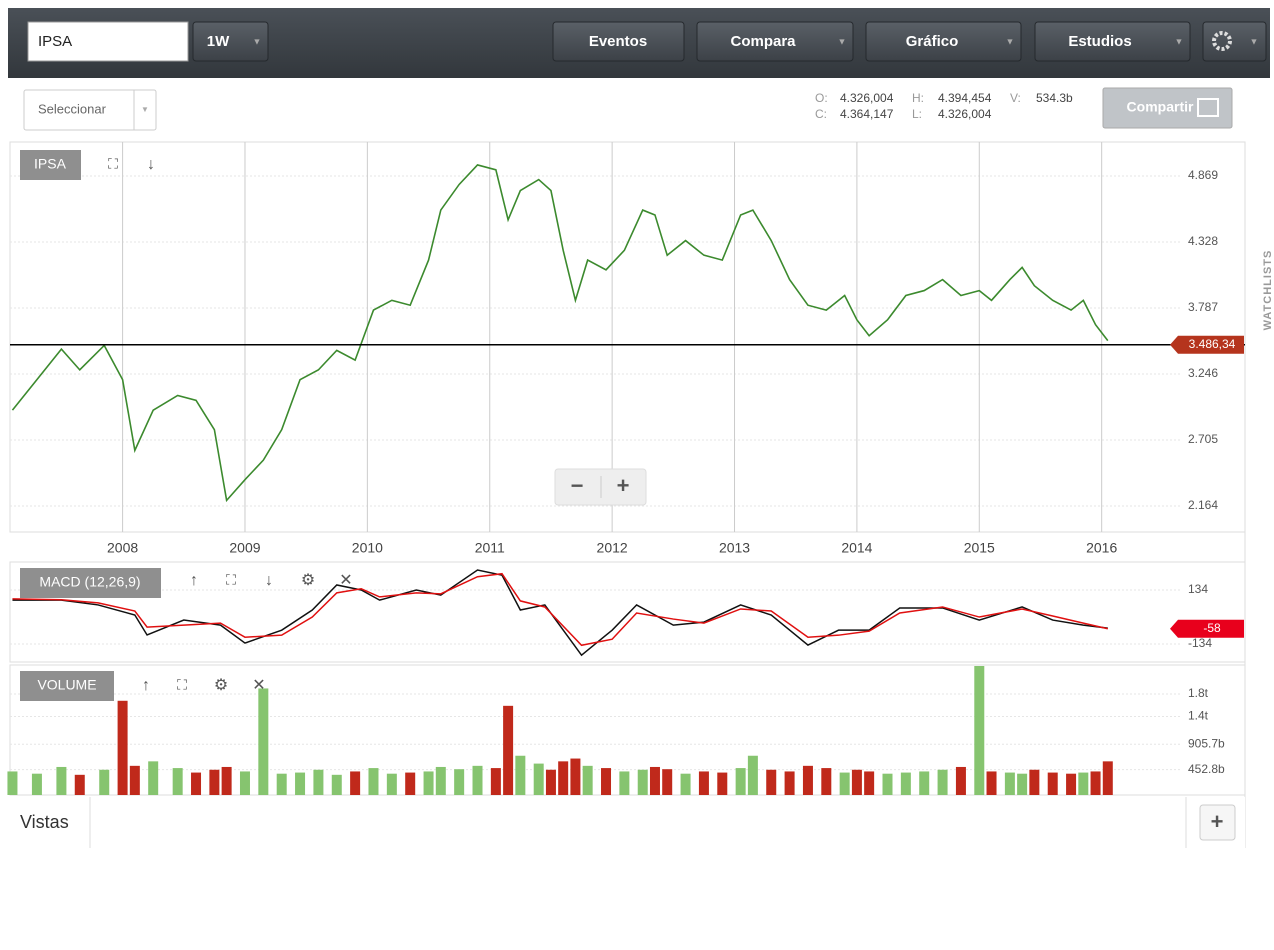 This screenshot has height=950, width=1274. I want to click on button-label: Compara, so click(763, 41).